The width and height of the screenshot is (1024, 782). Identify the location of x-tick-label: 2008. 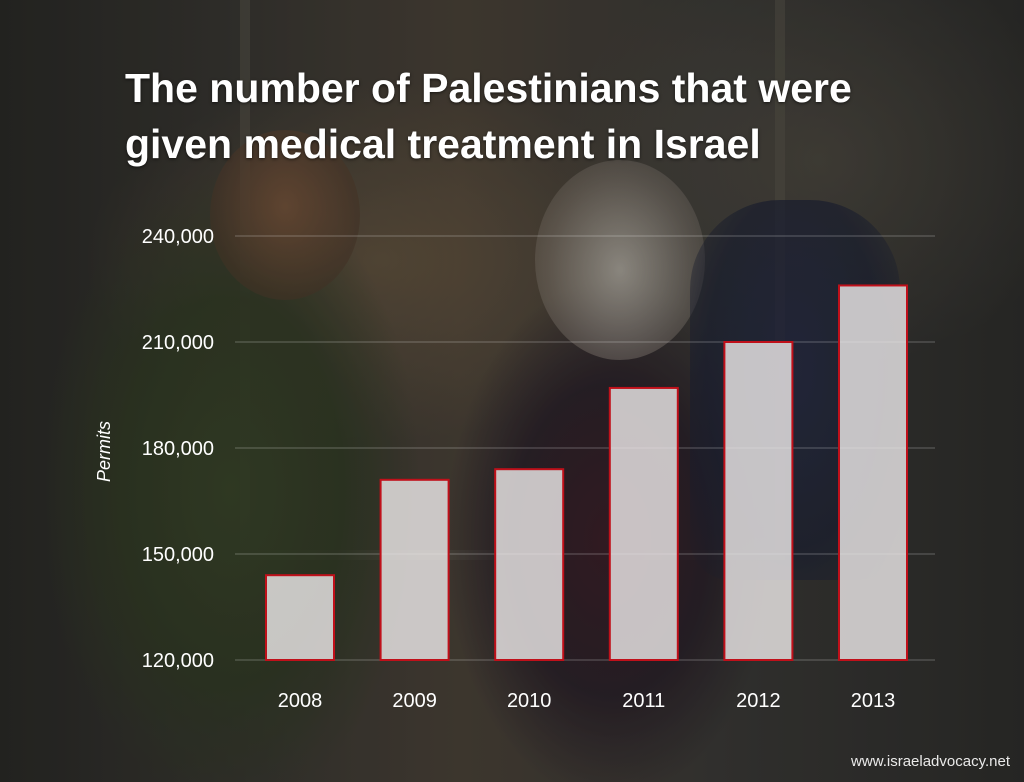
(300, 701).